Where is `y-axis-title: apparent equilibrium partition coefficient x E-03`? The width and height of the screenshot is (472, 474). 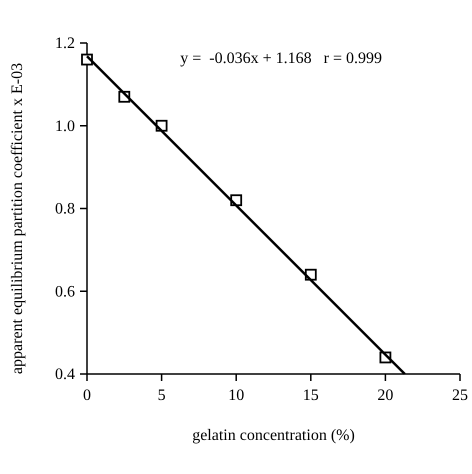 y-axis-title: apparent equilibrium partition coefficient x E-03 is located at coordinates (17, 218).